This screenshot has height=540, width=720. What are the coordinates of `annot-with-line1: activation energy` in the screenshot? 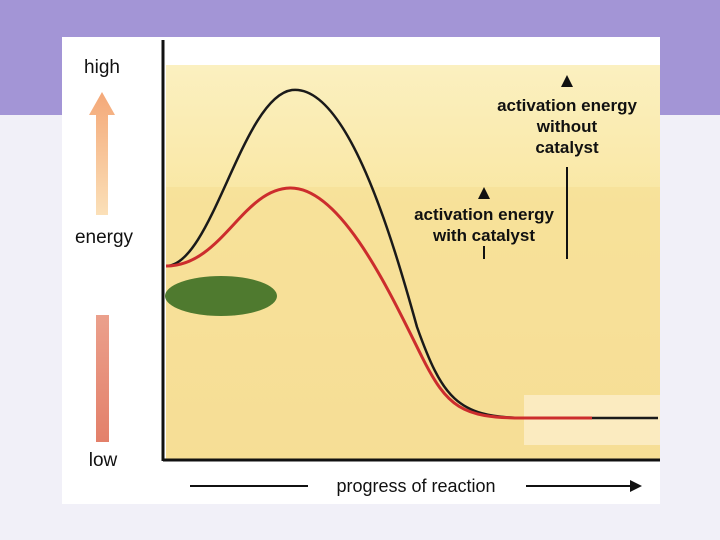 It's located at (484, 214).